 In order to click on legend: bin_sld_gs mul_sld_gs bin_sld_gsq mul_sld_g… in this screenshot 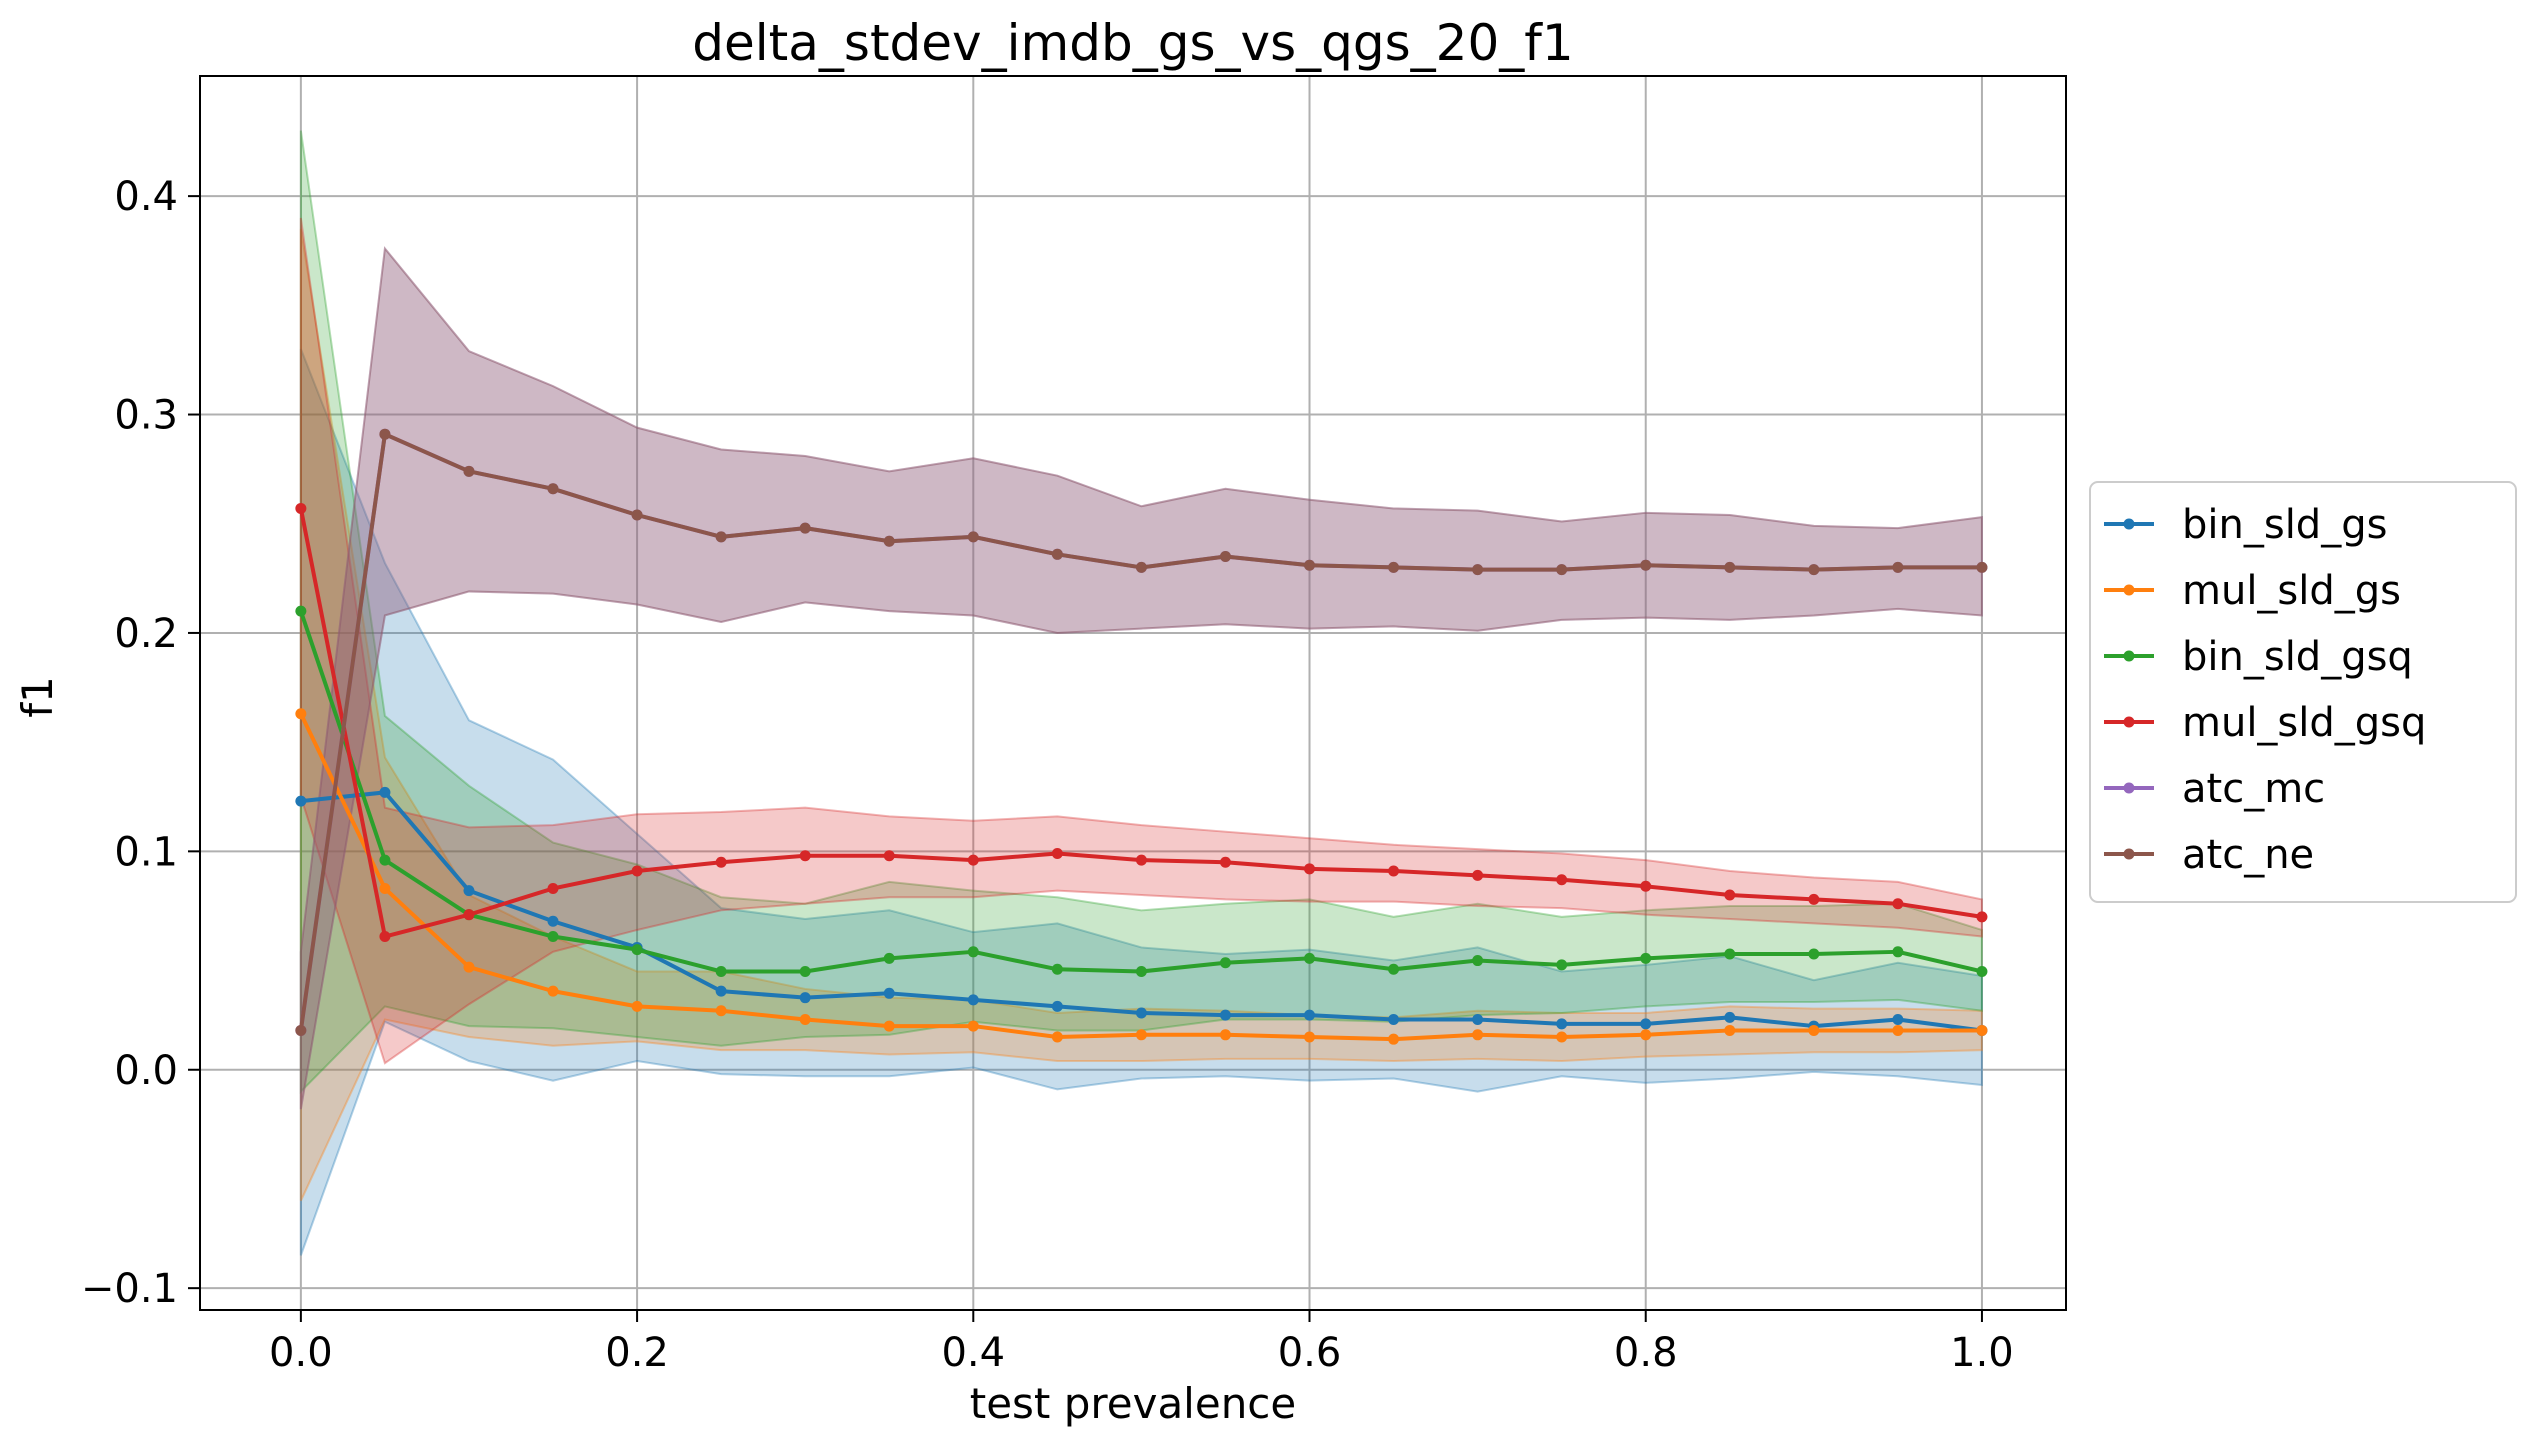, I will do `click(2303, 692)`.